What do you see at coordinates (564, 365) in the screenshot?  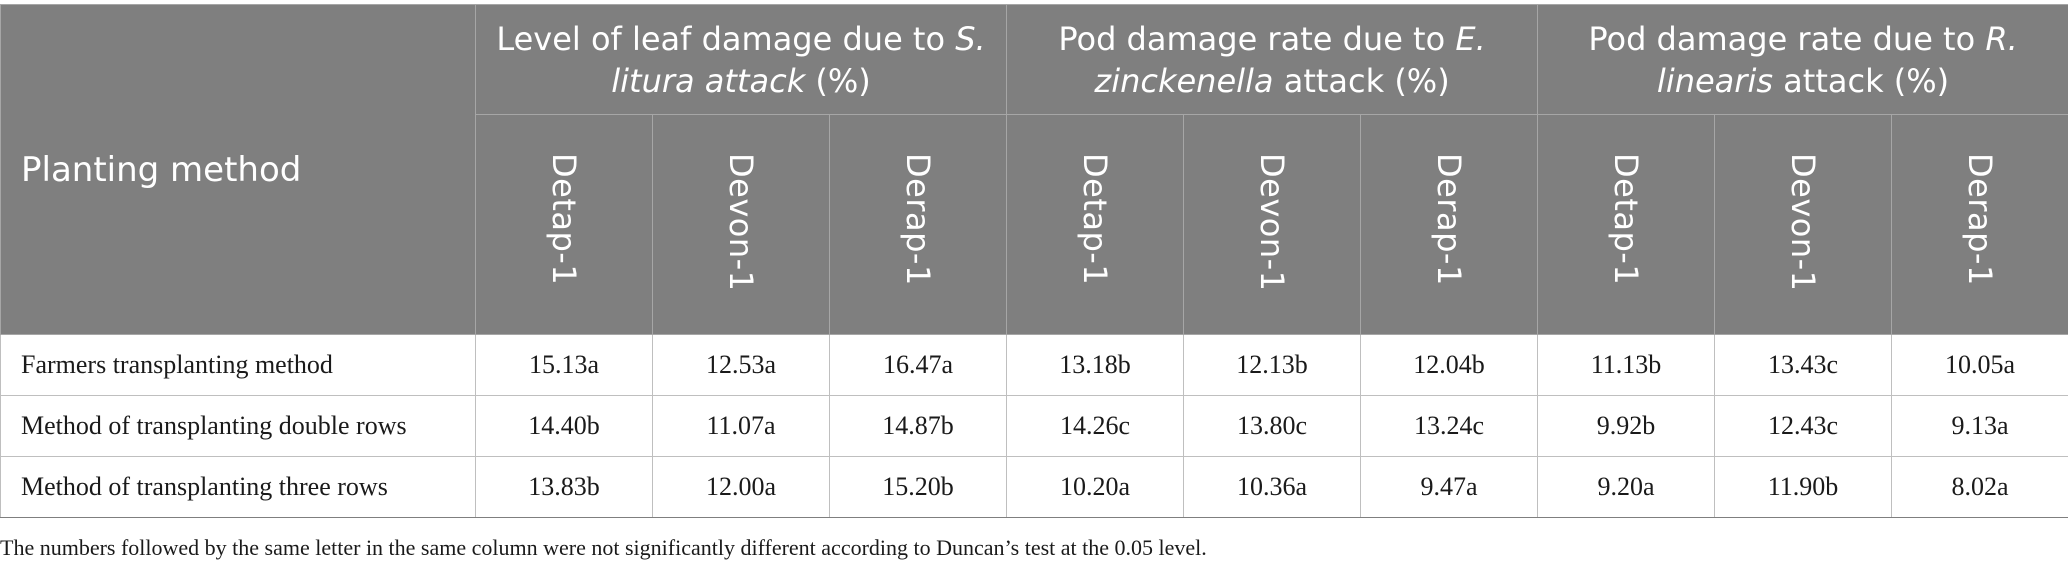 I see `table-cell: 15.13a` at bounding box center [564, 365].